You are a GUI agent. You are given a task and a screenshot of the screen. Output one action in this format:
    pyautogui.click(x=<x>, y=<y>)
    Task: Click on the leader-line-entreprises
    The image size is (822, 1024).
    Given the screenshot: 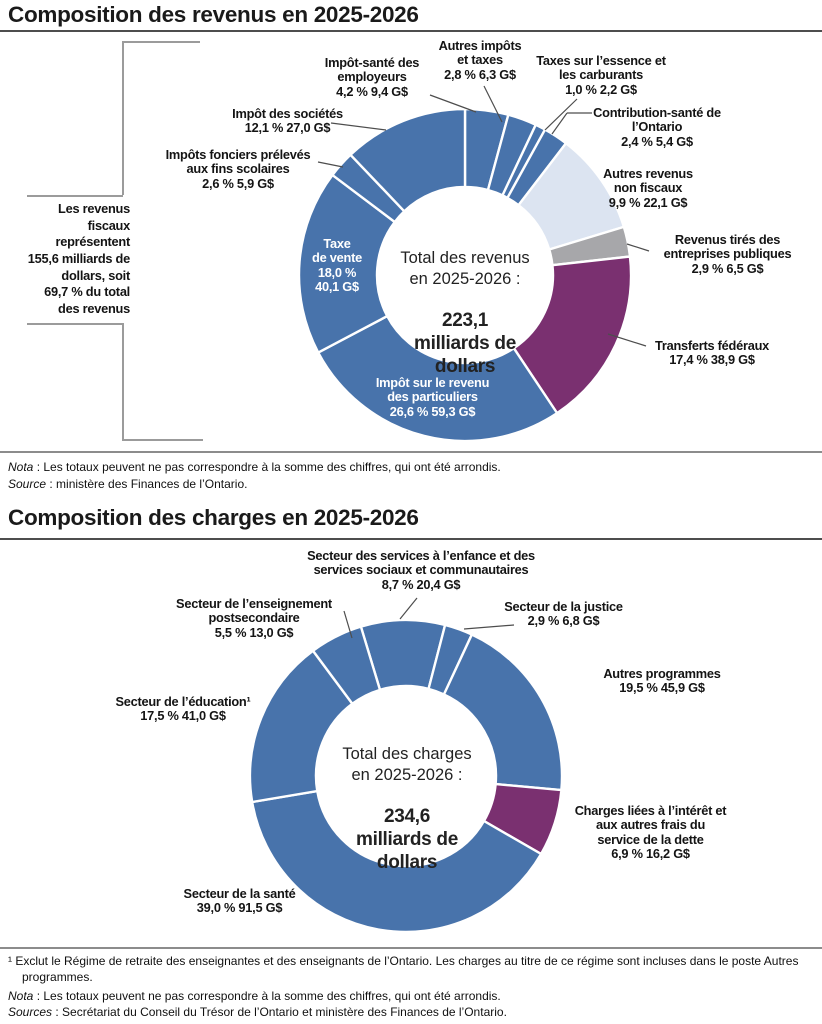 What is the action you would take?
    pyautogui.click(x=638, y=247)
    